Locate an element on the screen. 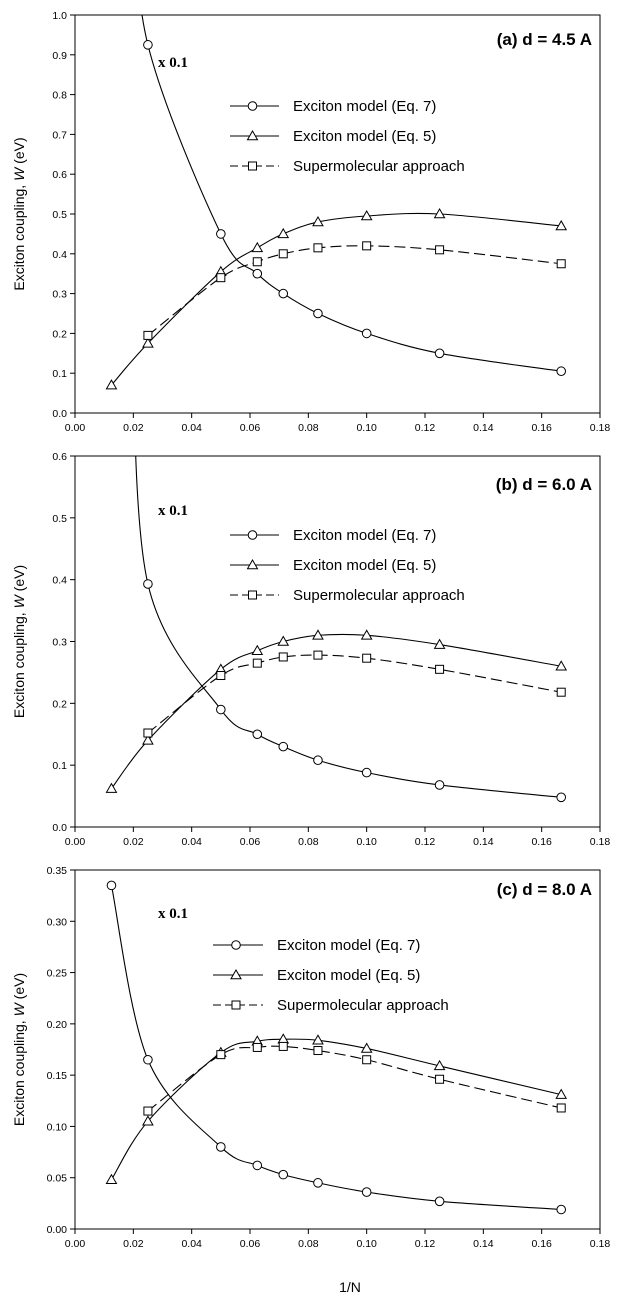  panel-title: (b) d = 6.0 A is located at coordinates (544, 484).